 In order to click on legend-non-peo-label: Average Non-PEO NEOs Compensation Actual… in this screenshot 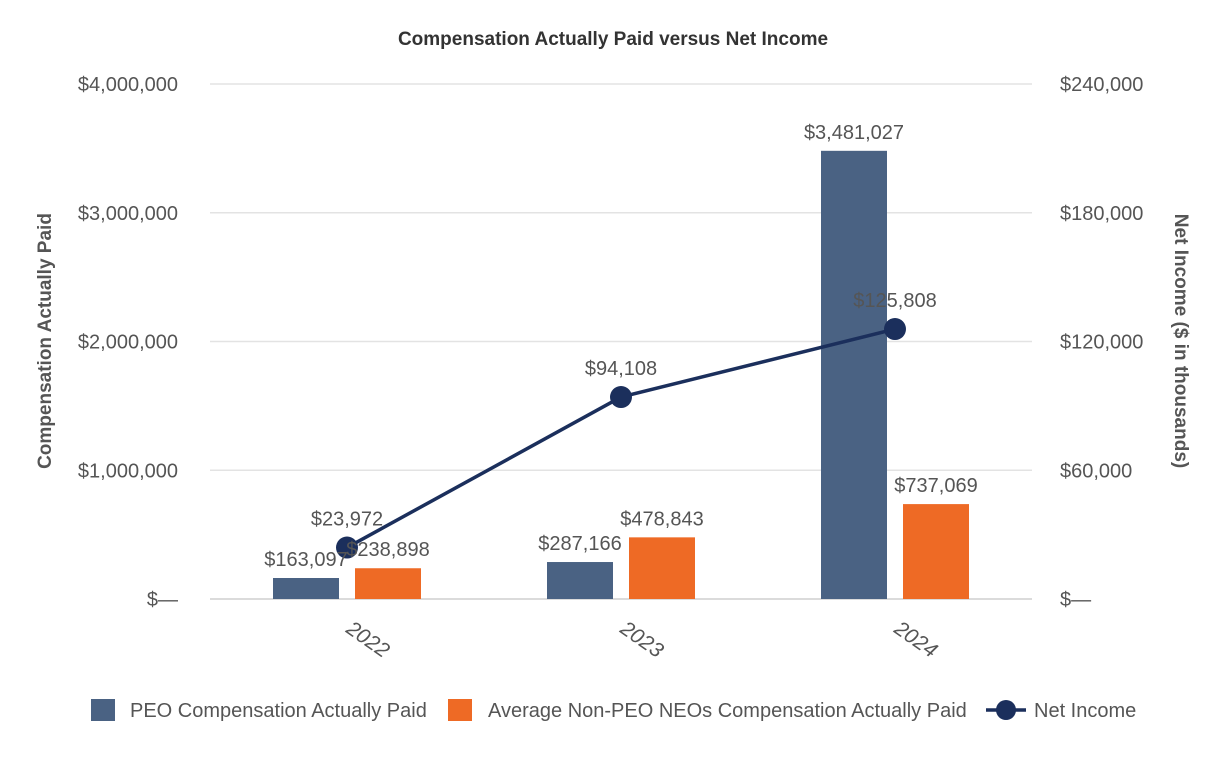, I will do `click(727, 711)`.